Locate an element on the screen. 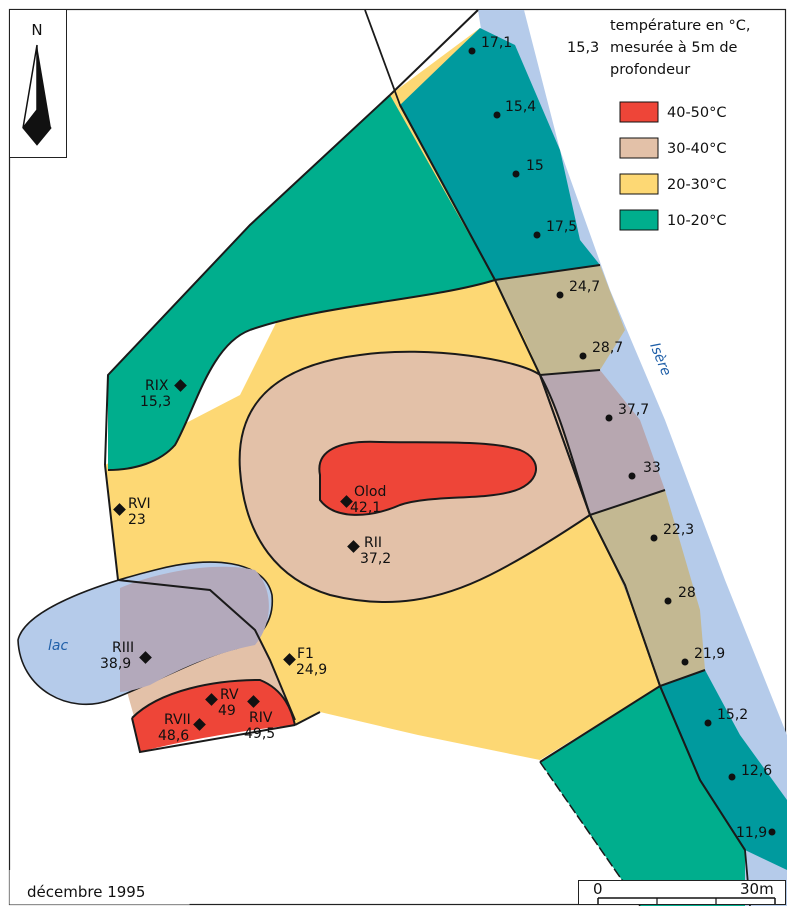 This screenshot has height=906, width=787. well-name: RIII is located at coordinates (123, 648).